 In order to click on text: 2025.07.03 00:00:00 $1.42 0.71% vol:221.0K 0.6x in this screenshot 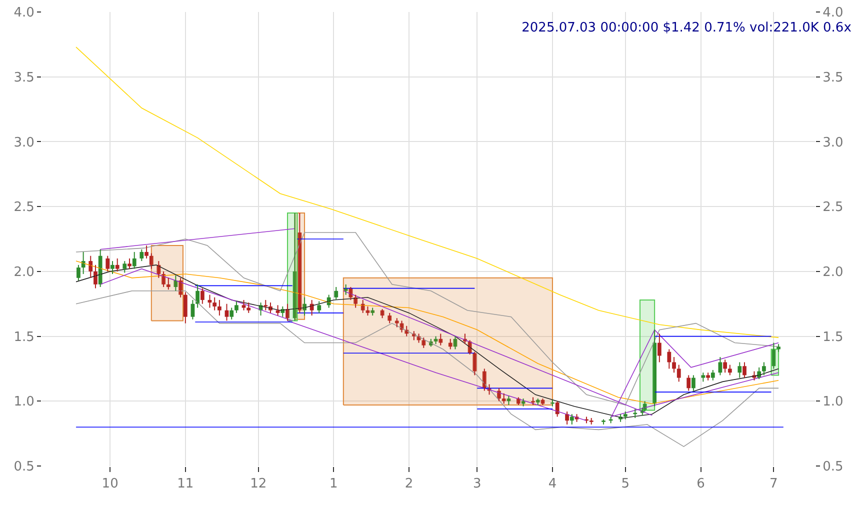, I will do `click(687, 28)`.